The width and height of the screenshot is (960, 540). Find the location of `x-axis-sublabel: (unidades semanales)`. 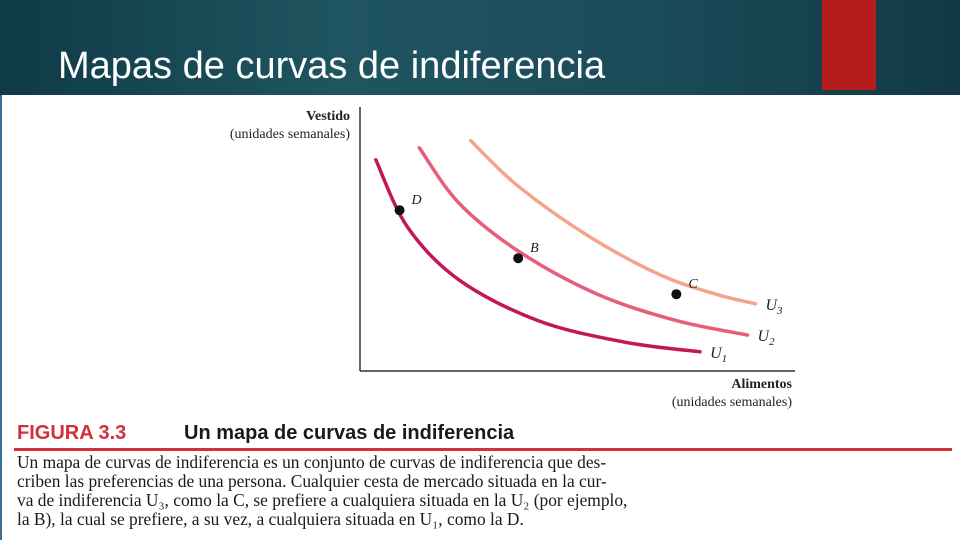

x-axis-sublabel: (unidades semanales) is located at coordinates (732, 402).